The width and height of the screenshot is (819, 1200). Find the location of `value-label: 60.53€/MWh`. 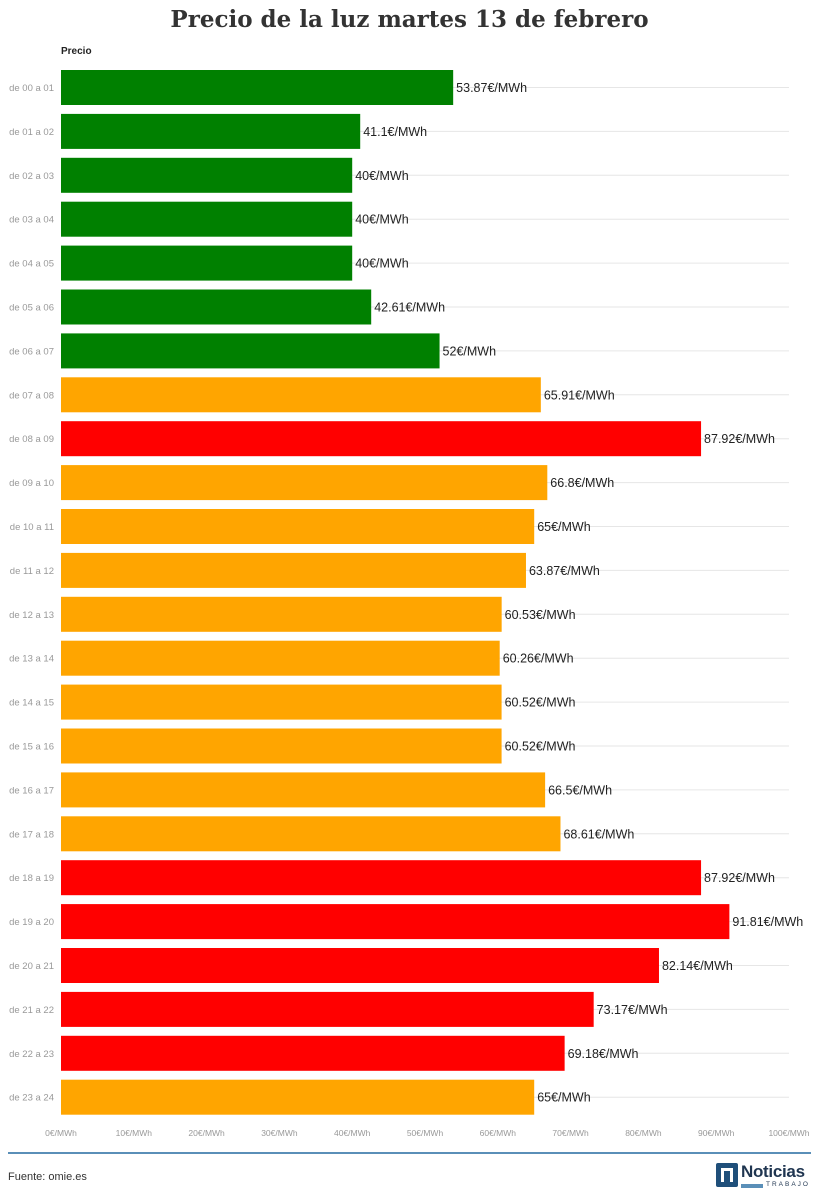

value-label: 60.53€/MWh is located at coordinates (540, 615).